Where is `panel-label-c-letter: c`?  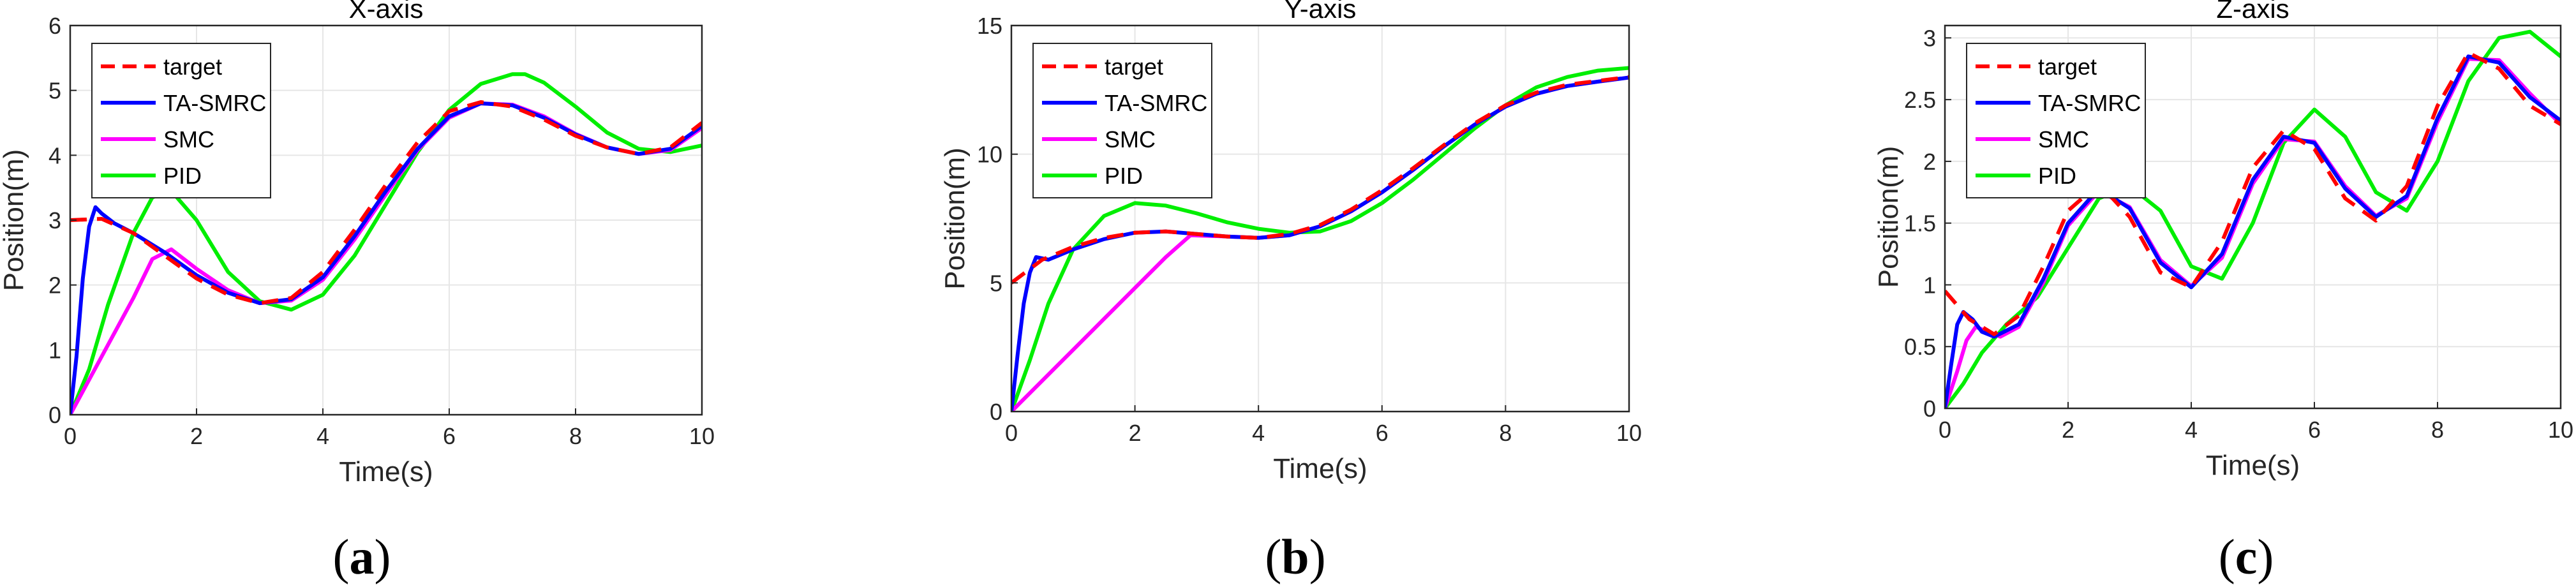 panel-label-c-letter: c is located at coordinates (2246, 557).